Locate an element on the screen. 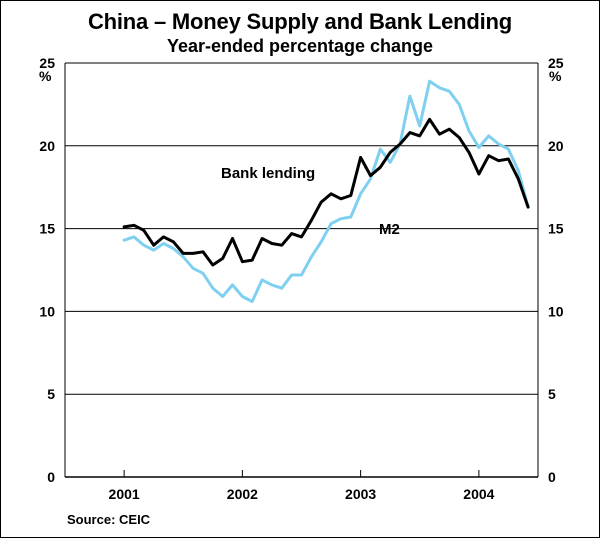 The height and width of the screenshot is (538, 600). y-axis-unit-right: % is located at coordinates (555, 76).